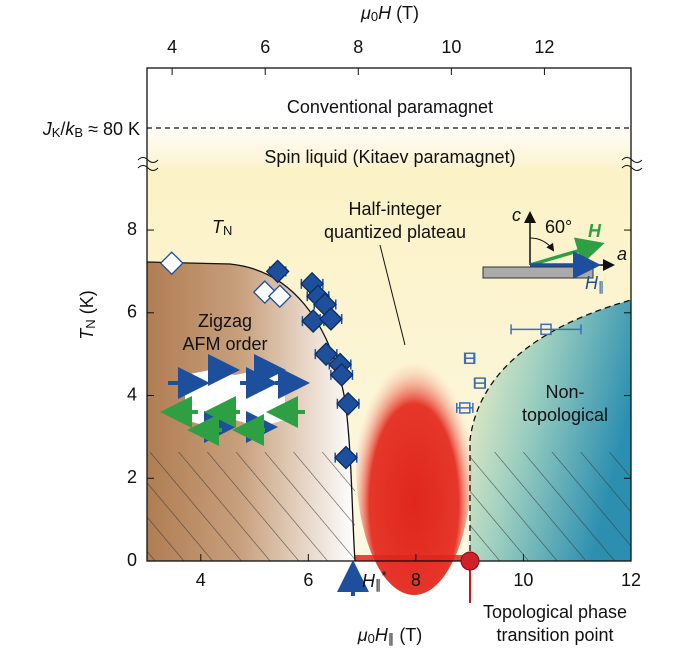 The image size is (682, 661). Describe the element at coordinates (62, 129) in the screenshot. I see `label-part: /` at that location.